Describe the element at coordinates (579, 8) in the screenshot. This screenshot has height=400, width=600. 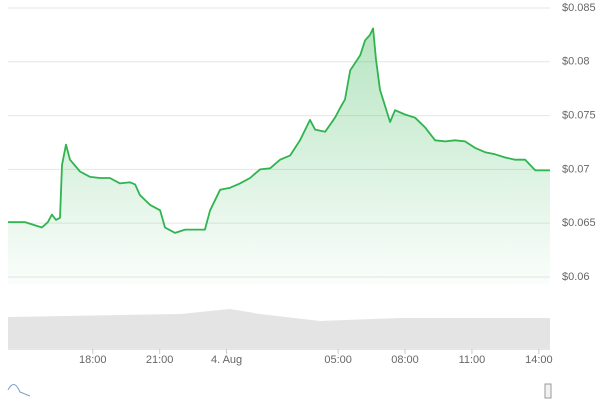
I see `y-tick-label: $0.085` at that location.